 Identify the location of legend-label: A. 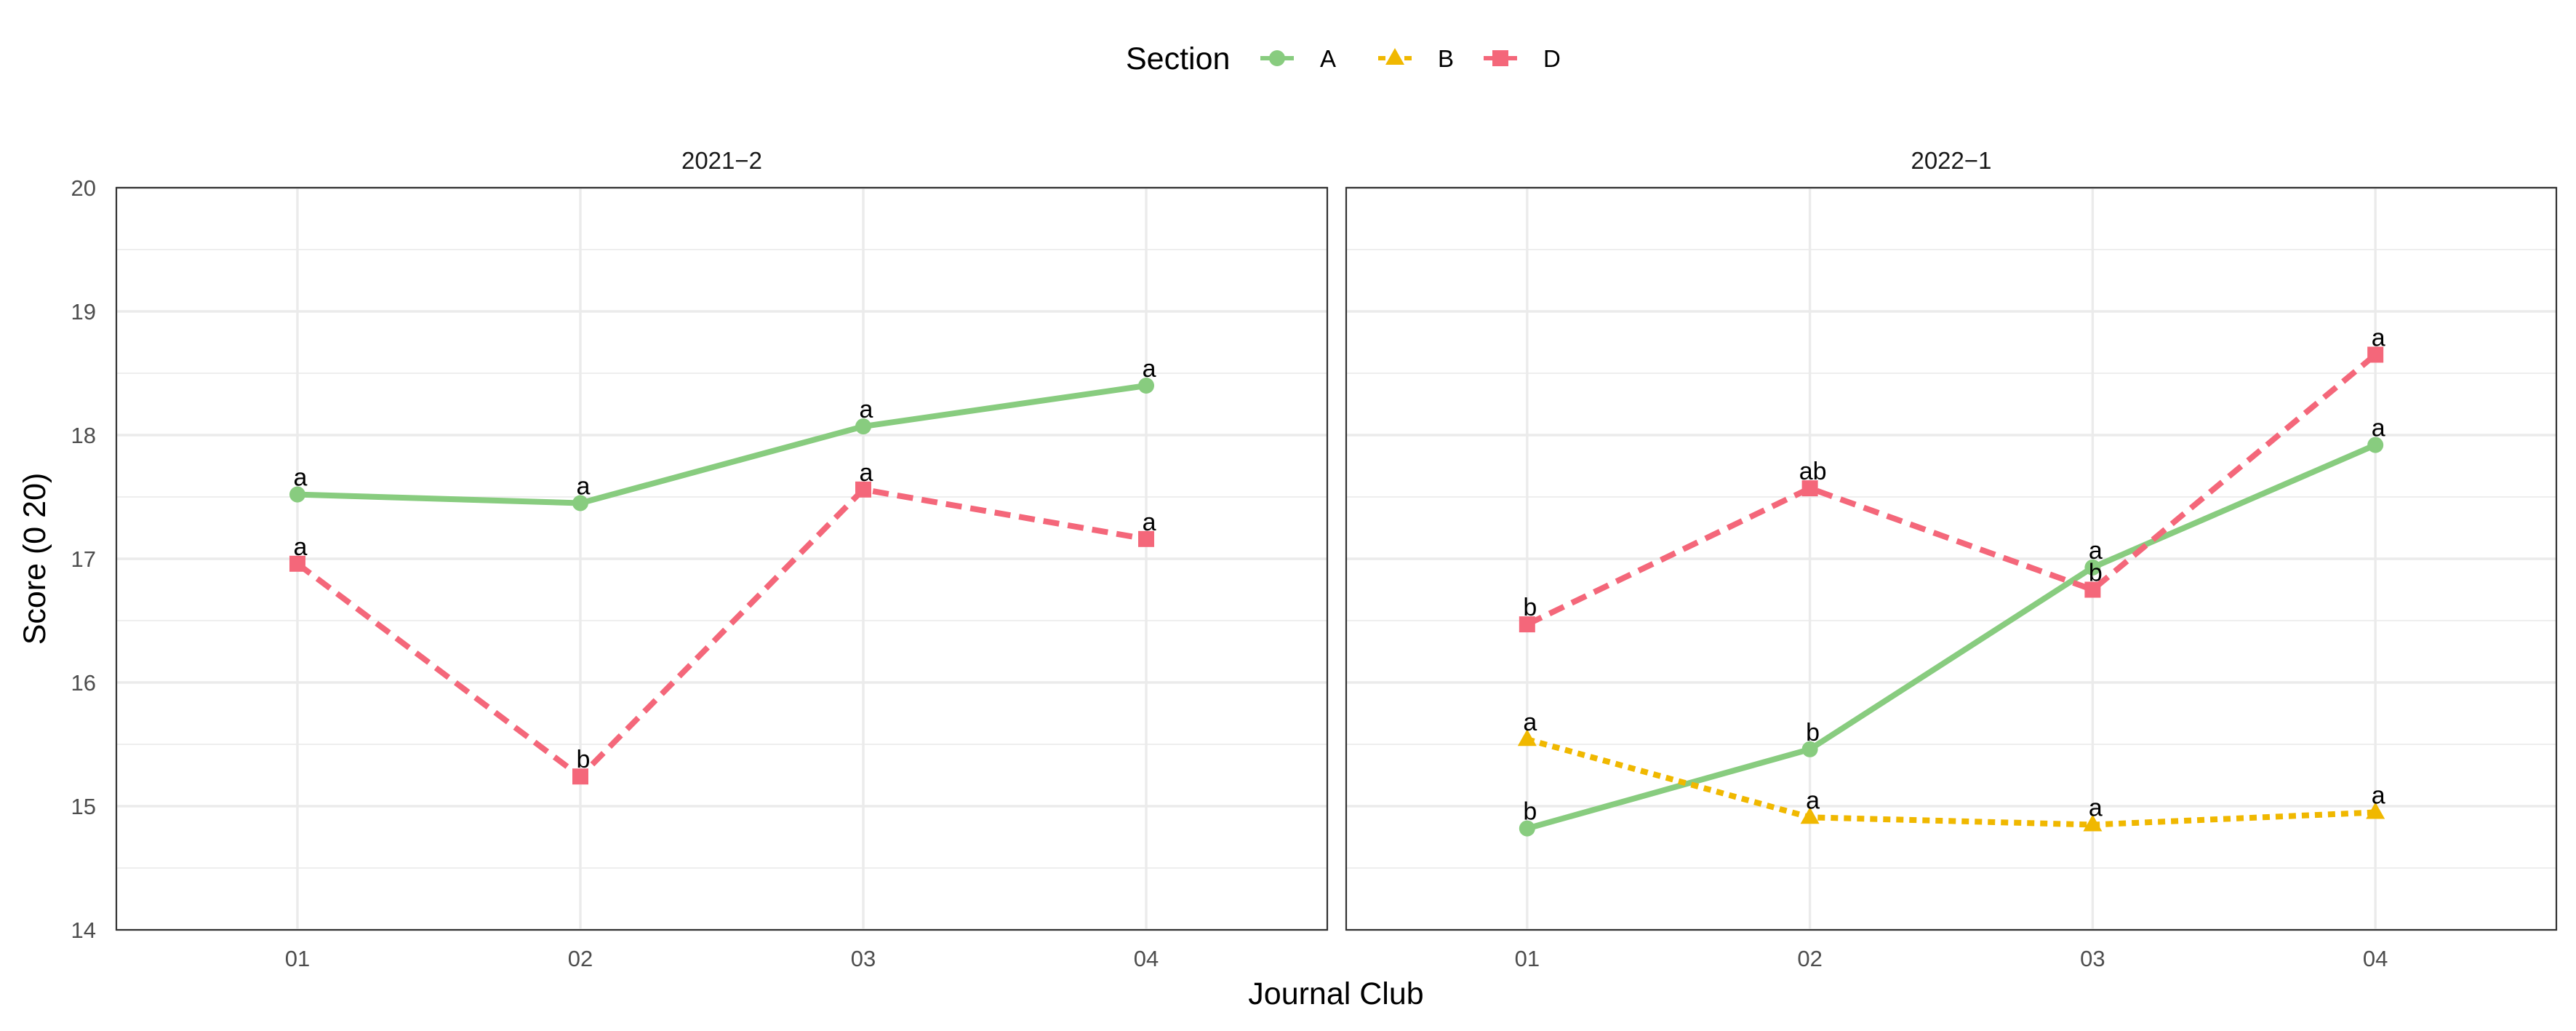
(1328, 58).